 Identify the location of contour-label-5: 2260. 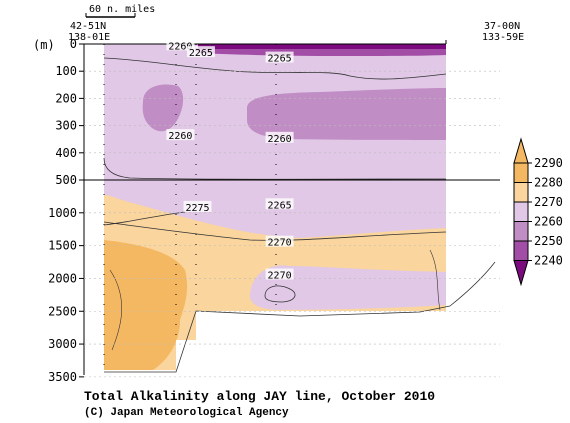
(279, 138).